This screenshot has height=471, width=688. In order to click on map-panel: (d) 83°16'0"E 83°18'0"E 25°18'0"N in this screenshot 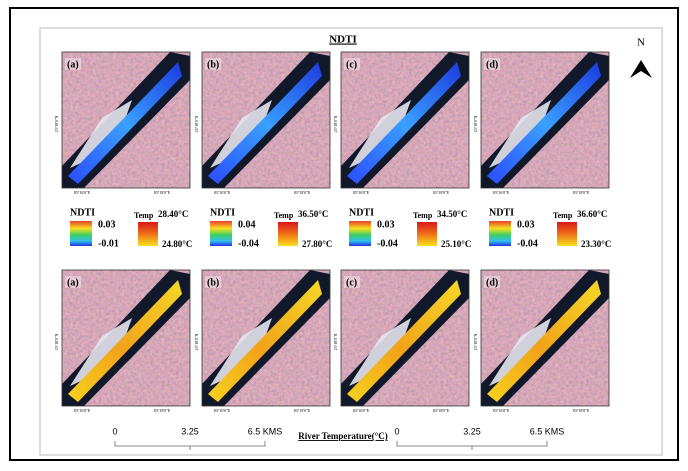, I will do `click(541, 341)`.